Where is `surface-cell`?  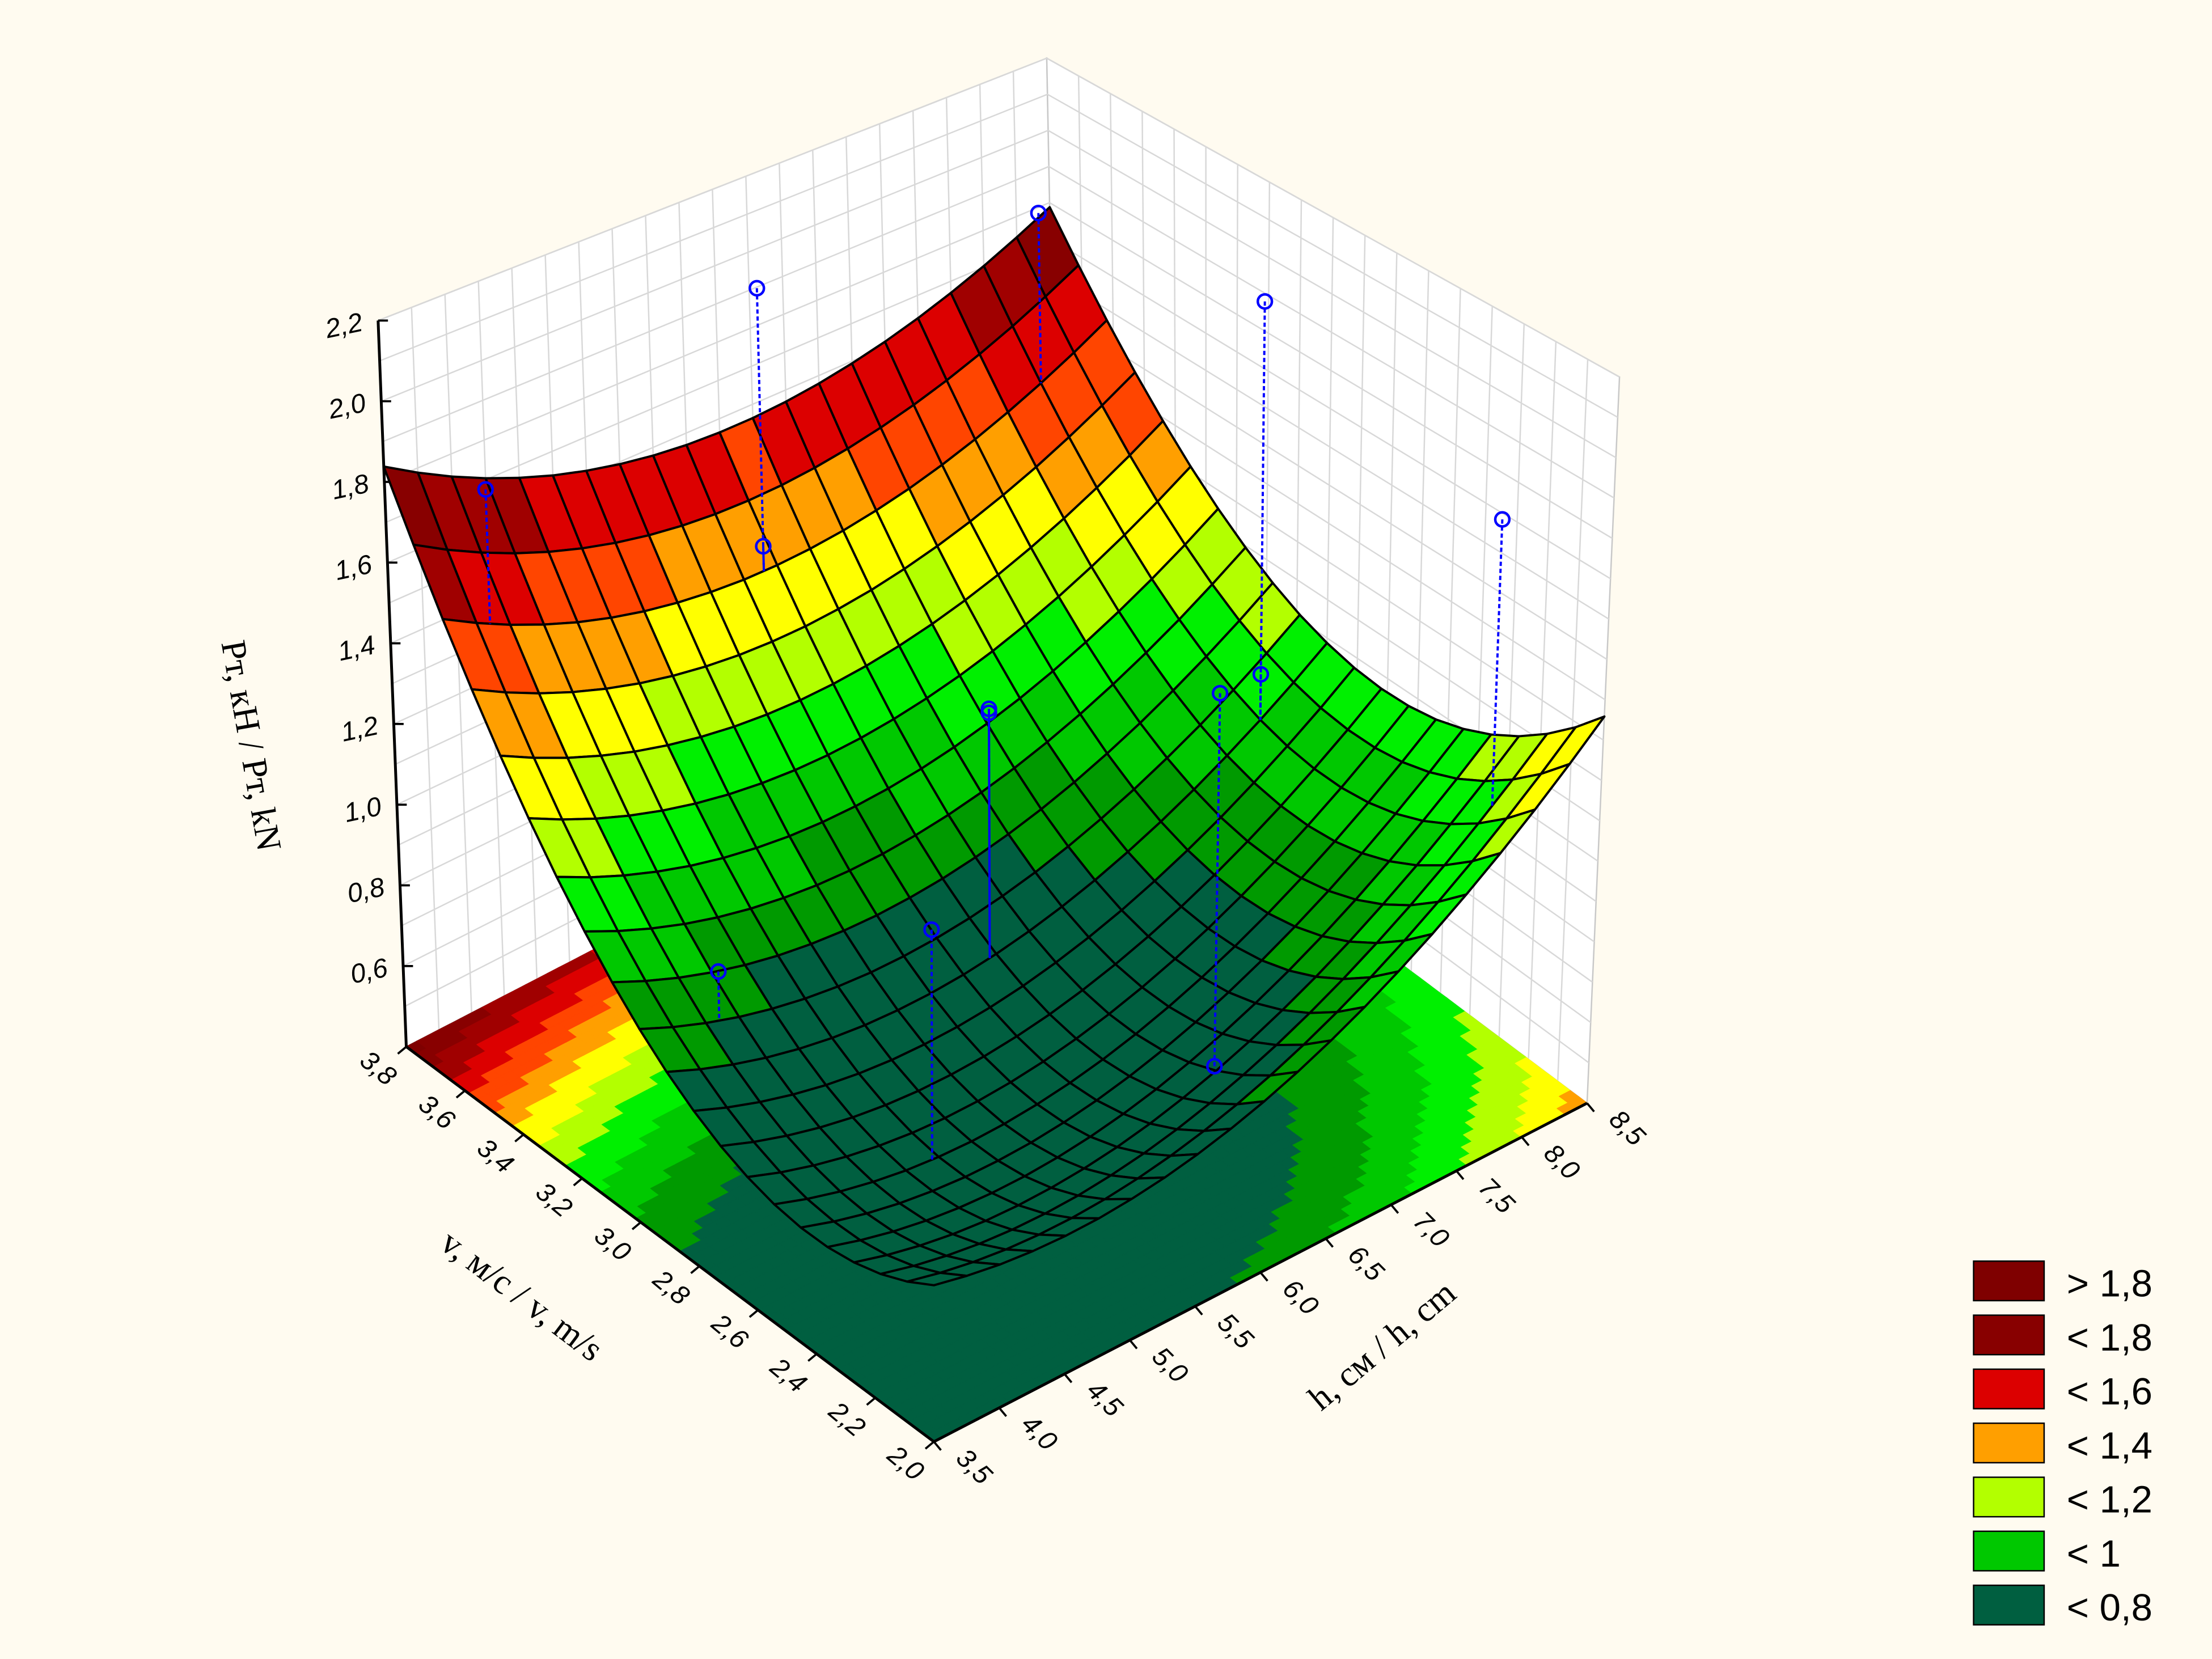 surface-cell is located at coordinates (937, 1278).